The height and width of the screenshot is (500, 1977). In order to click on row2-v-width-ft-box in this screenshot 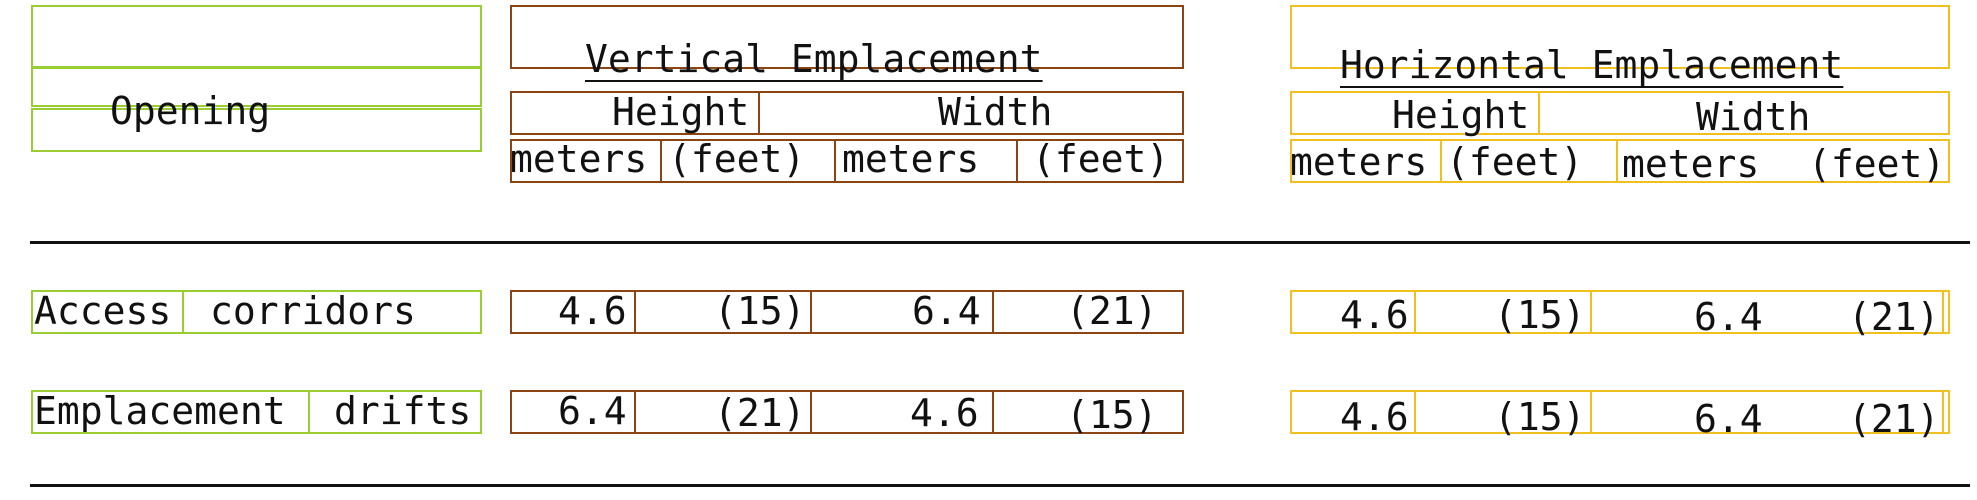, I will do `click(1088, 412)`.